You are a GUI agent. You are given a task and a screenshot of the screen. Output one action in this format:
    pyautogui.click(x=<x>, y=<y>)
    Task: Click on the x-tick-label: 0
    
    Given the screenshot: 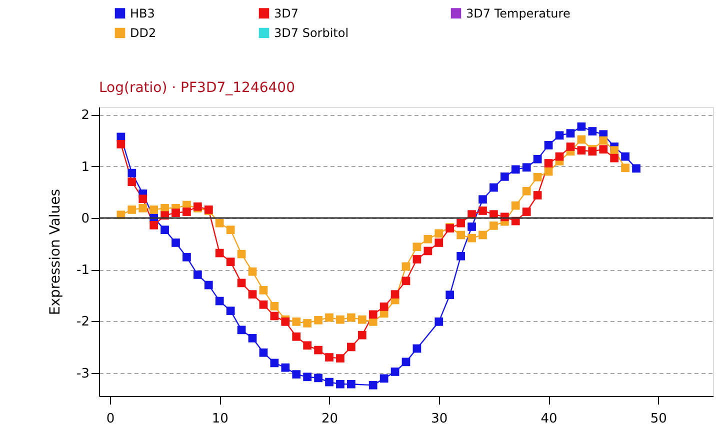 What is the action you would take?
    pyautogui.click(x=110, y=419)
    